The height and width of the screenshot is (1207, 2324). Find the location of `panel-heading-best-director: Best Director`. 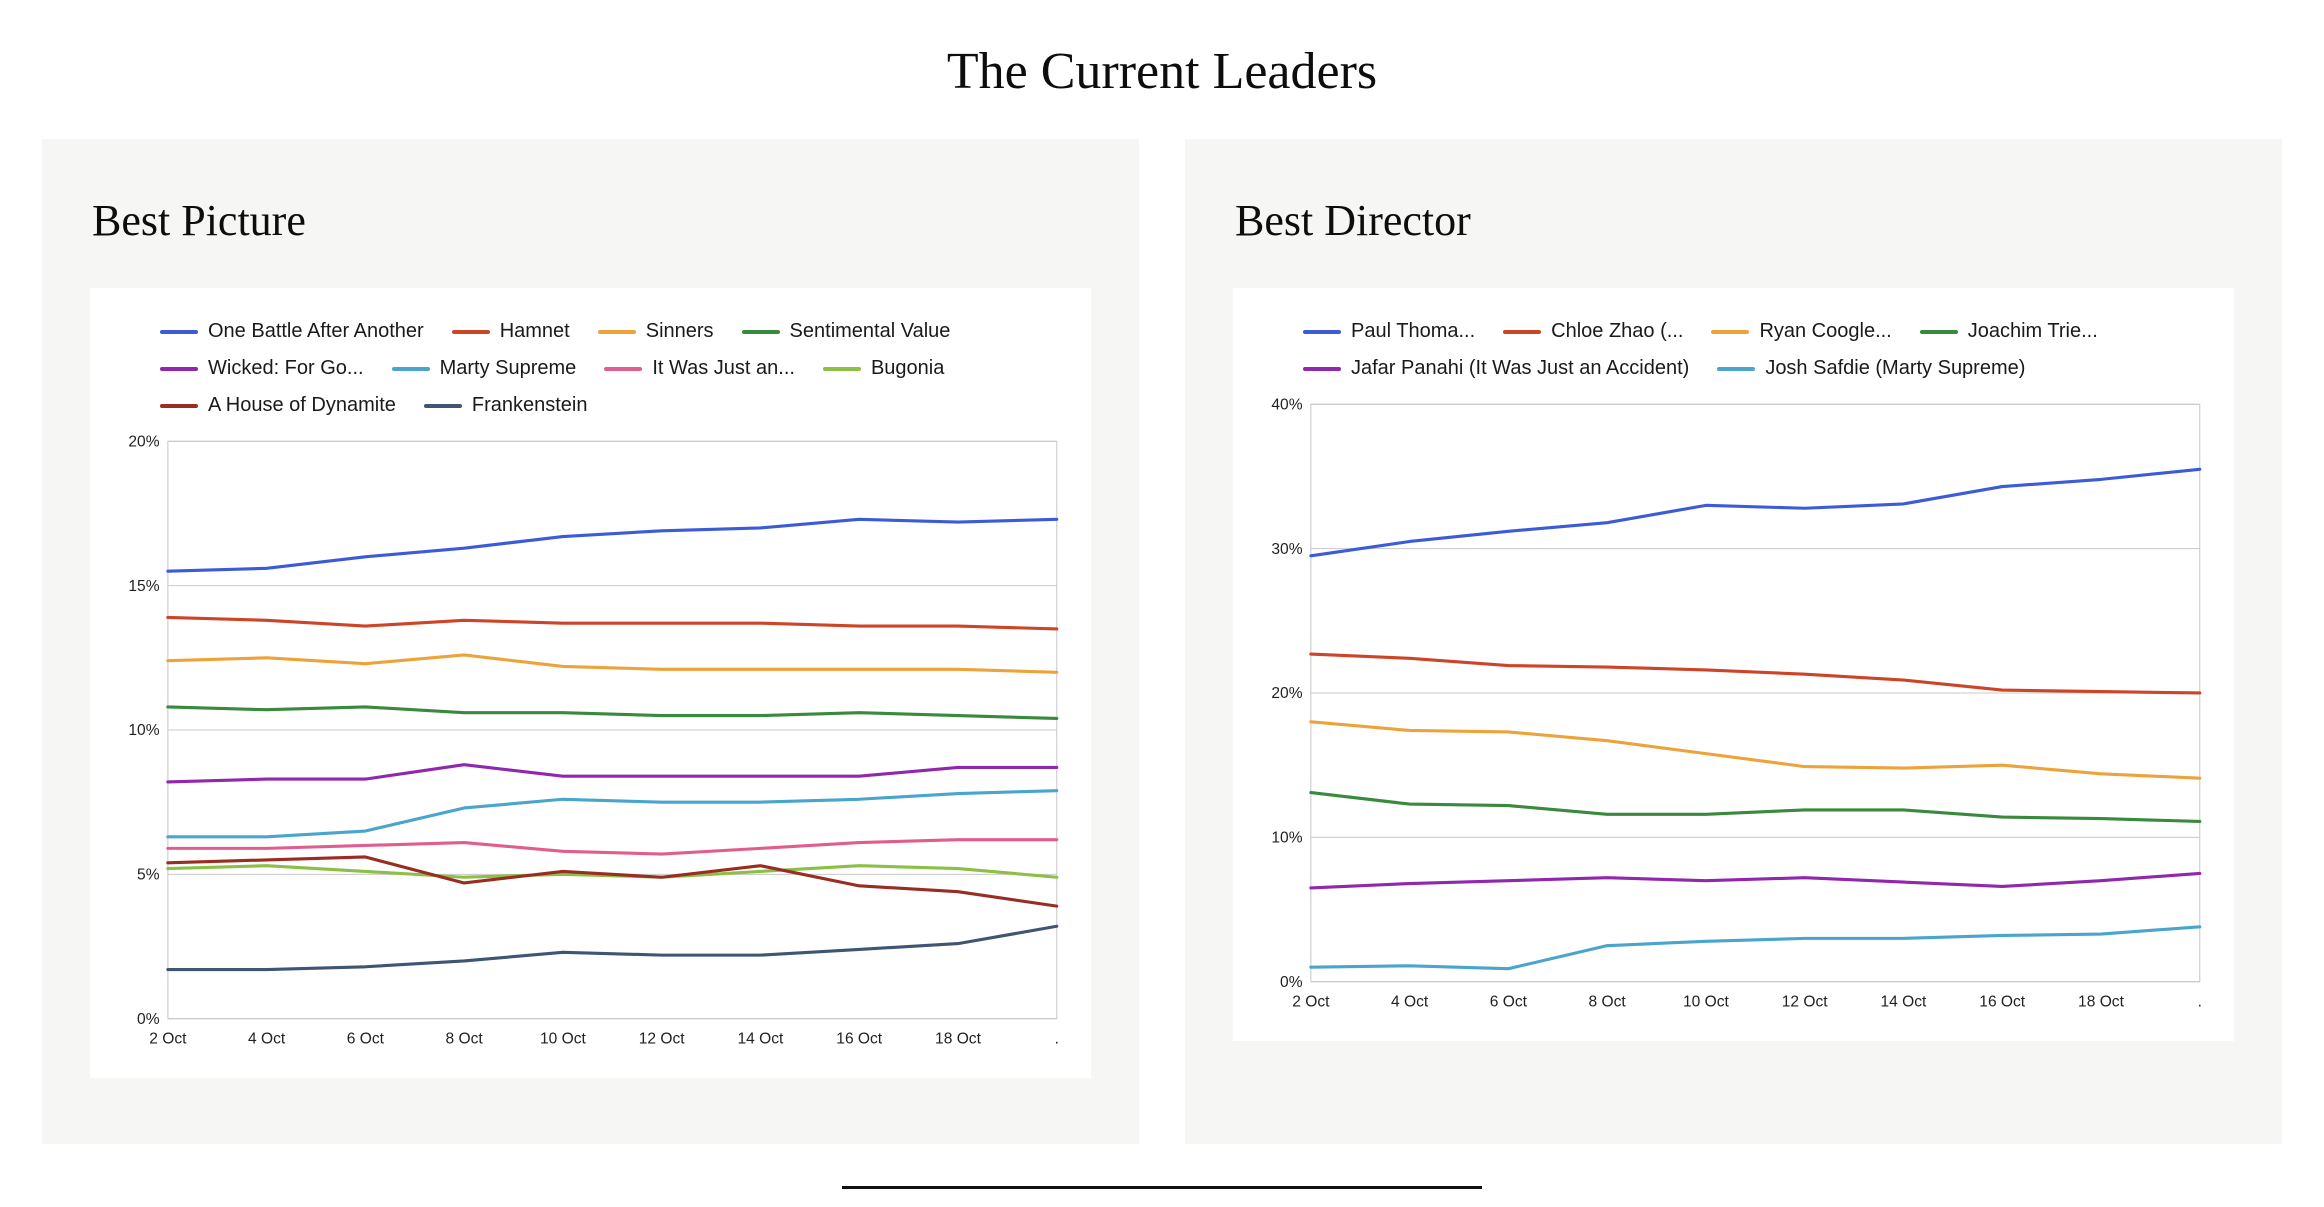

panel-heading-best-director: Best Director is located at coordinates (1353, 220).